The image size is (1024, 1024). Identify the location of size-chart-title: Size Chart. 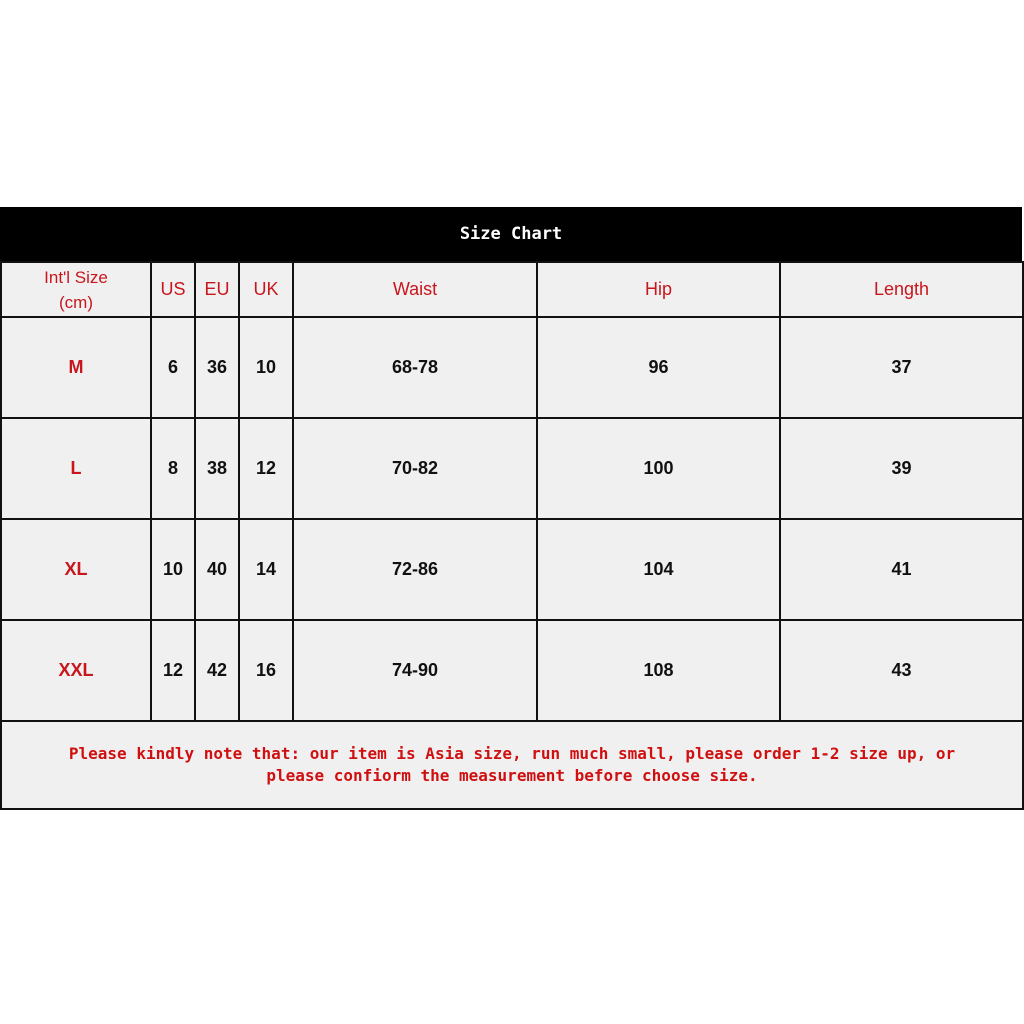
(511, 234).